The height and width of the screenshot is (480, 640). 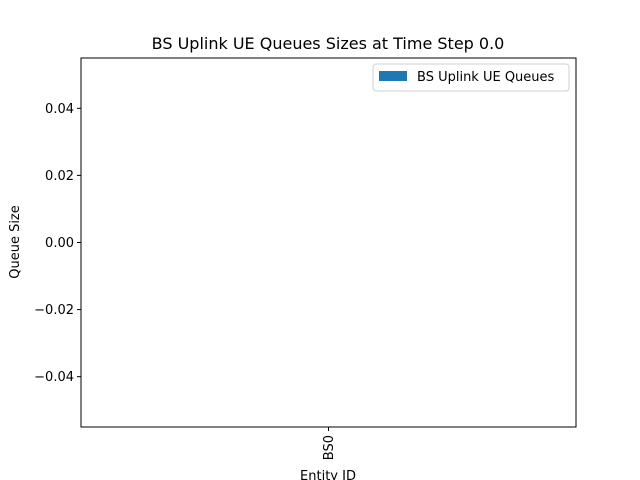 I want to click on legend: BS Uplink UE Queues, so click(x=471, y=77).